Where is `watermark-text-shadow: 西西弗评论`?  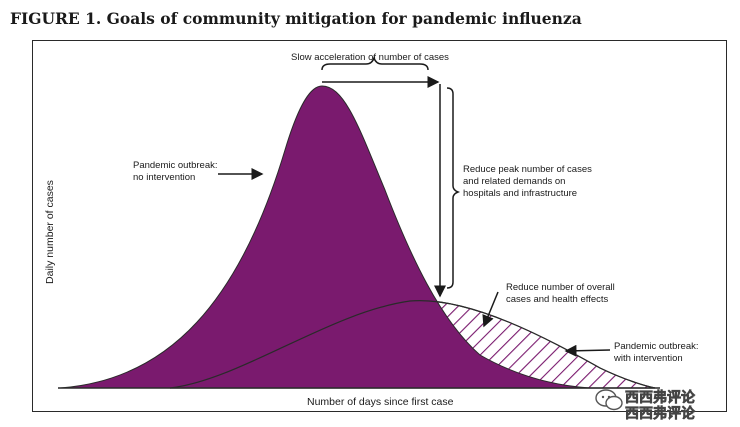 watermark-text-shadow: 西西弗评论 is located at coordinates (660, 413).